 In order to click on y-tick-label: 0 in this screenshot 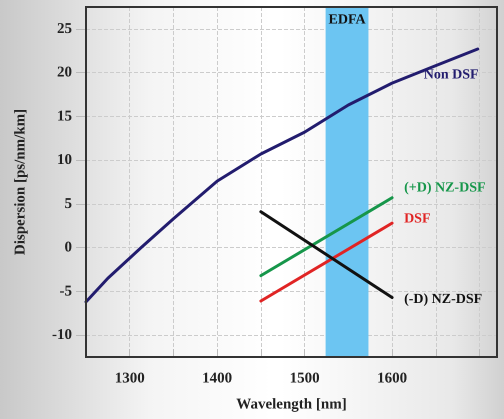, I will do `click(68, 248)`.